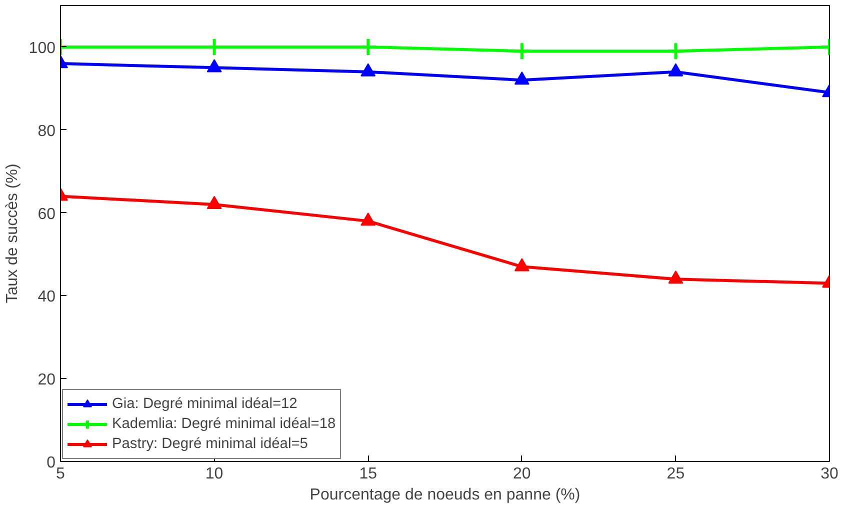 The width and height of the screenshot is (849, 506). I want to click on x-tick-label: 10, so click(214, 474).